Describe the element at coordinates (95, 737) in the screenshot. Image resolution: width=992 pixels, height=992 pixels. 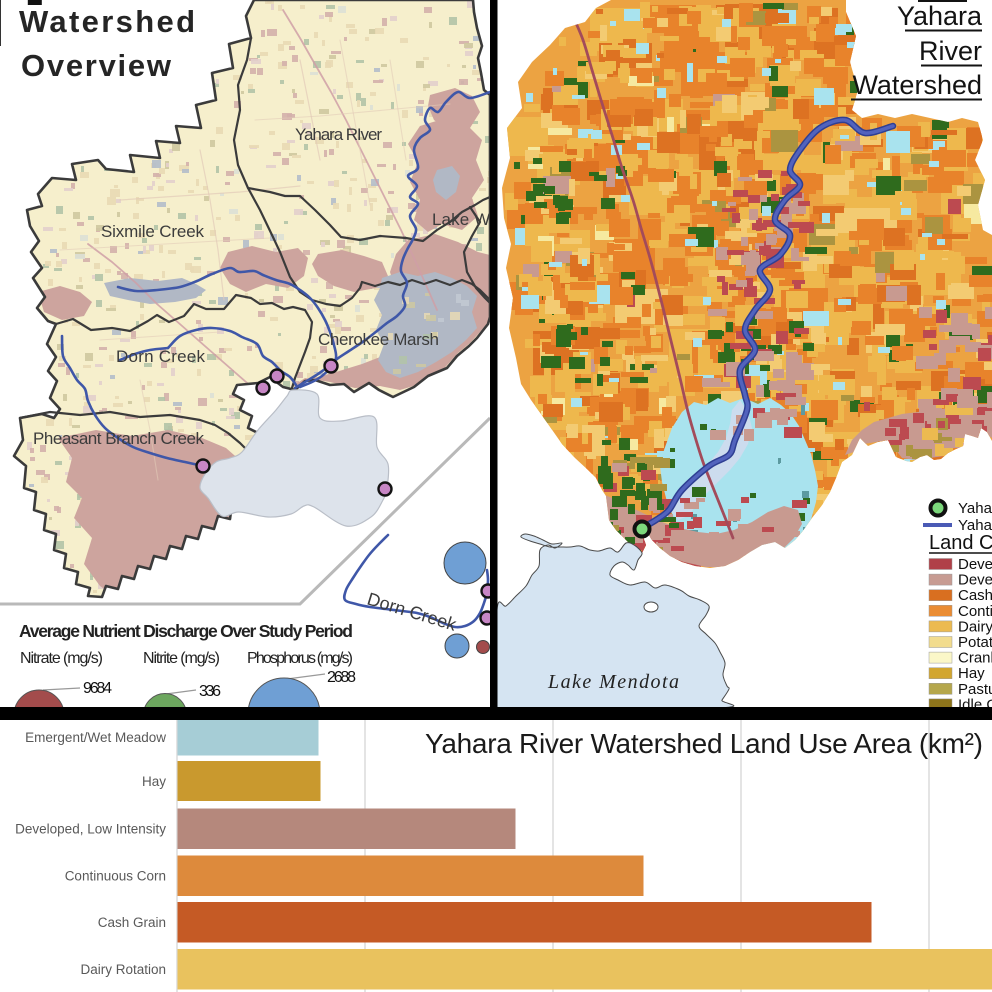
I see `svg-text: Emergent/Wet Meadow` at that location.